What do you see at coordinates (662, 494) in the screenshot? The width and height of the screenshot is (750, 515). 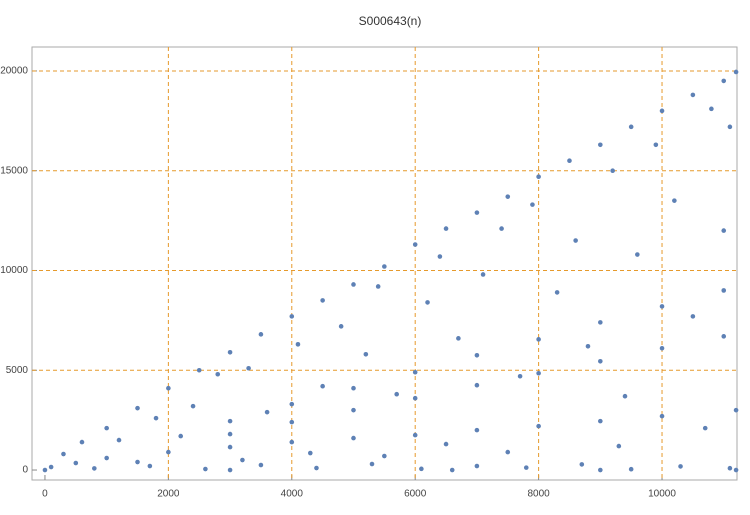 I see `x-tick-label: 10000` at bounding box center [662, 494].